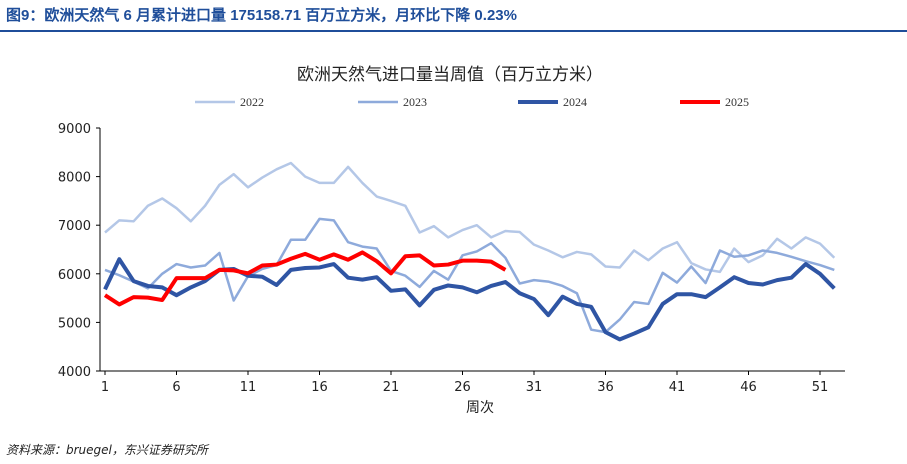  I want to click on x-tick-label: 21, so click(391, 387).